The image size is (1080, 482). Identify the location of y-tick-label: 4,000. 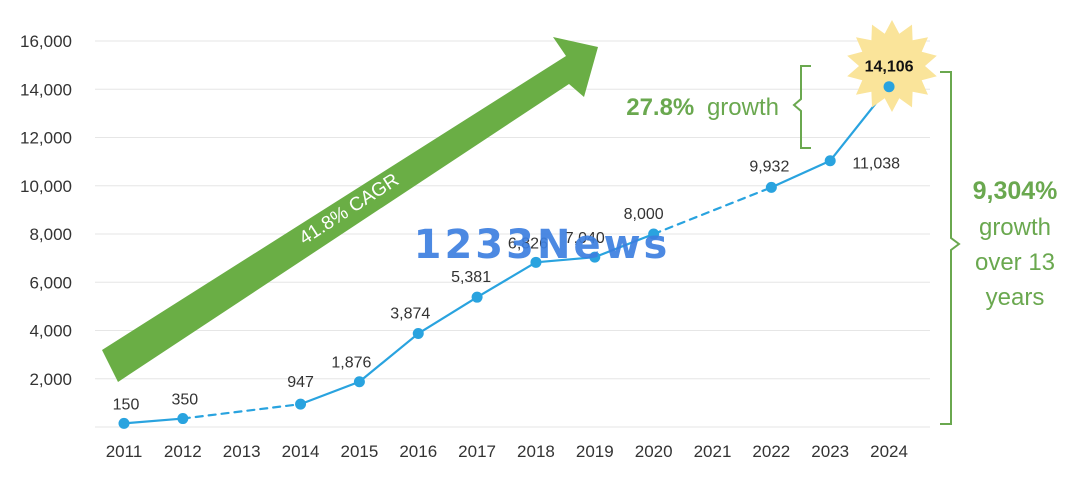
(50, 331).